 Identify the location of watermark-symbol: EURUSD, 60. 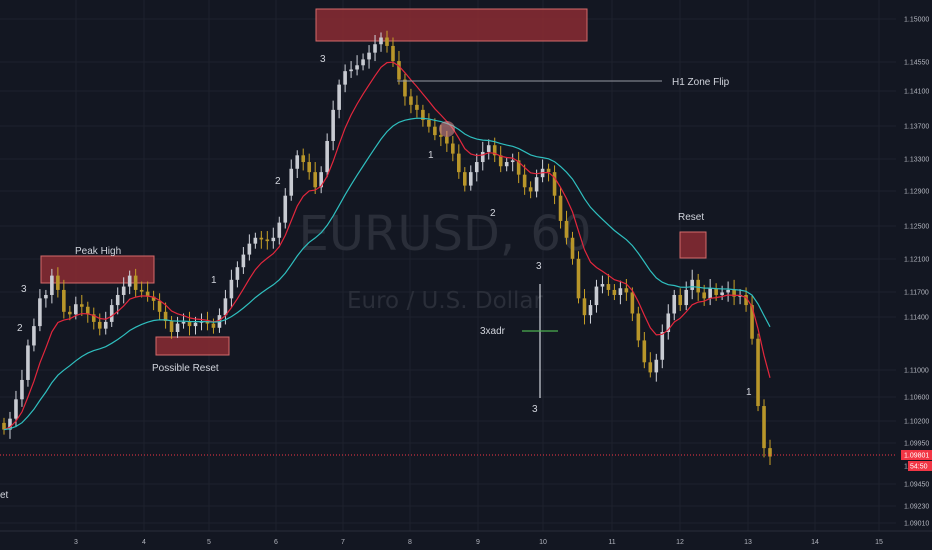
(445, 234).